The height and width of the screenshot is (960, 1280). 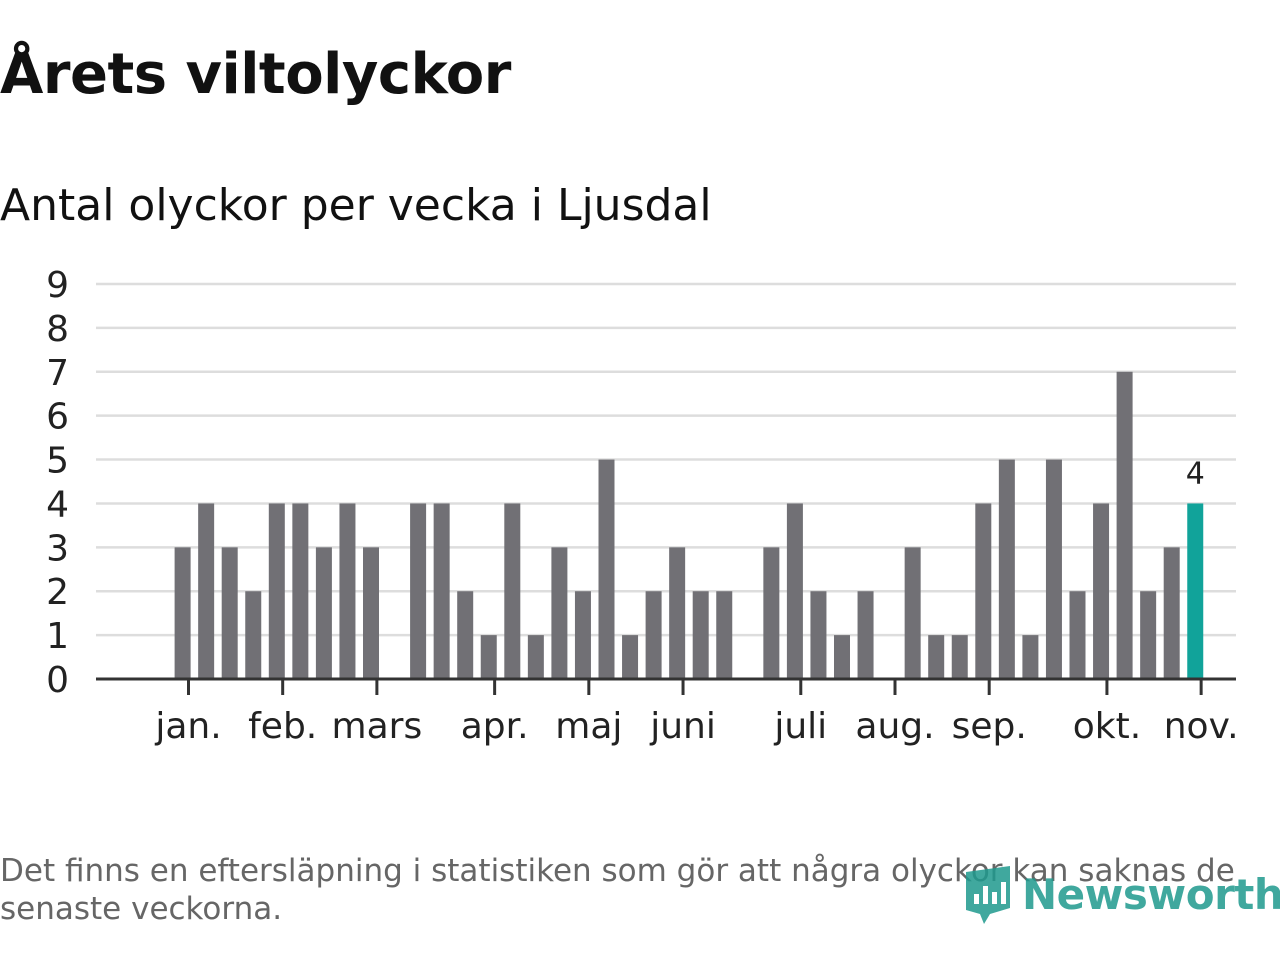 What do you see at coordinates (255, 74) in the screenshot?
I see `chart-title: Årets viltolyckor` at bounding box center [255, 74].